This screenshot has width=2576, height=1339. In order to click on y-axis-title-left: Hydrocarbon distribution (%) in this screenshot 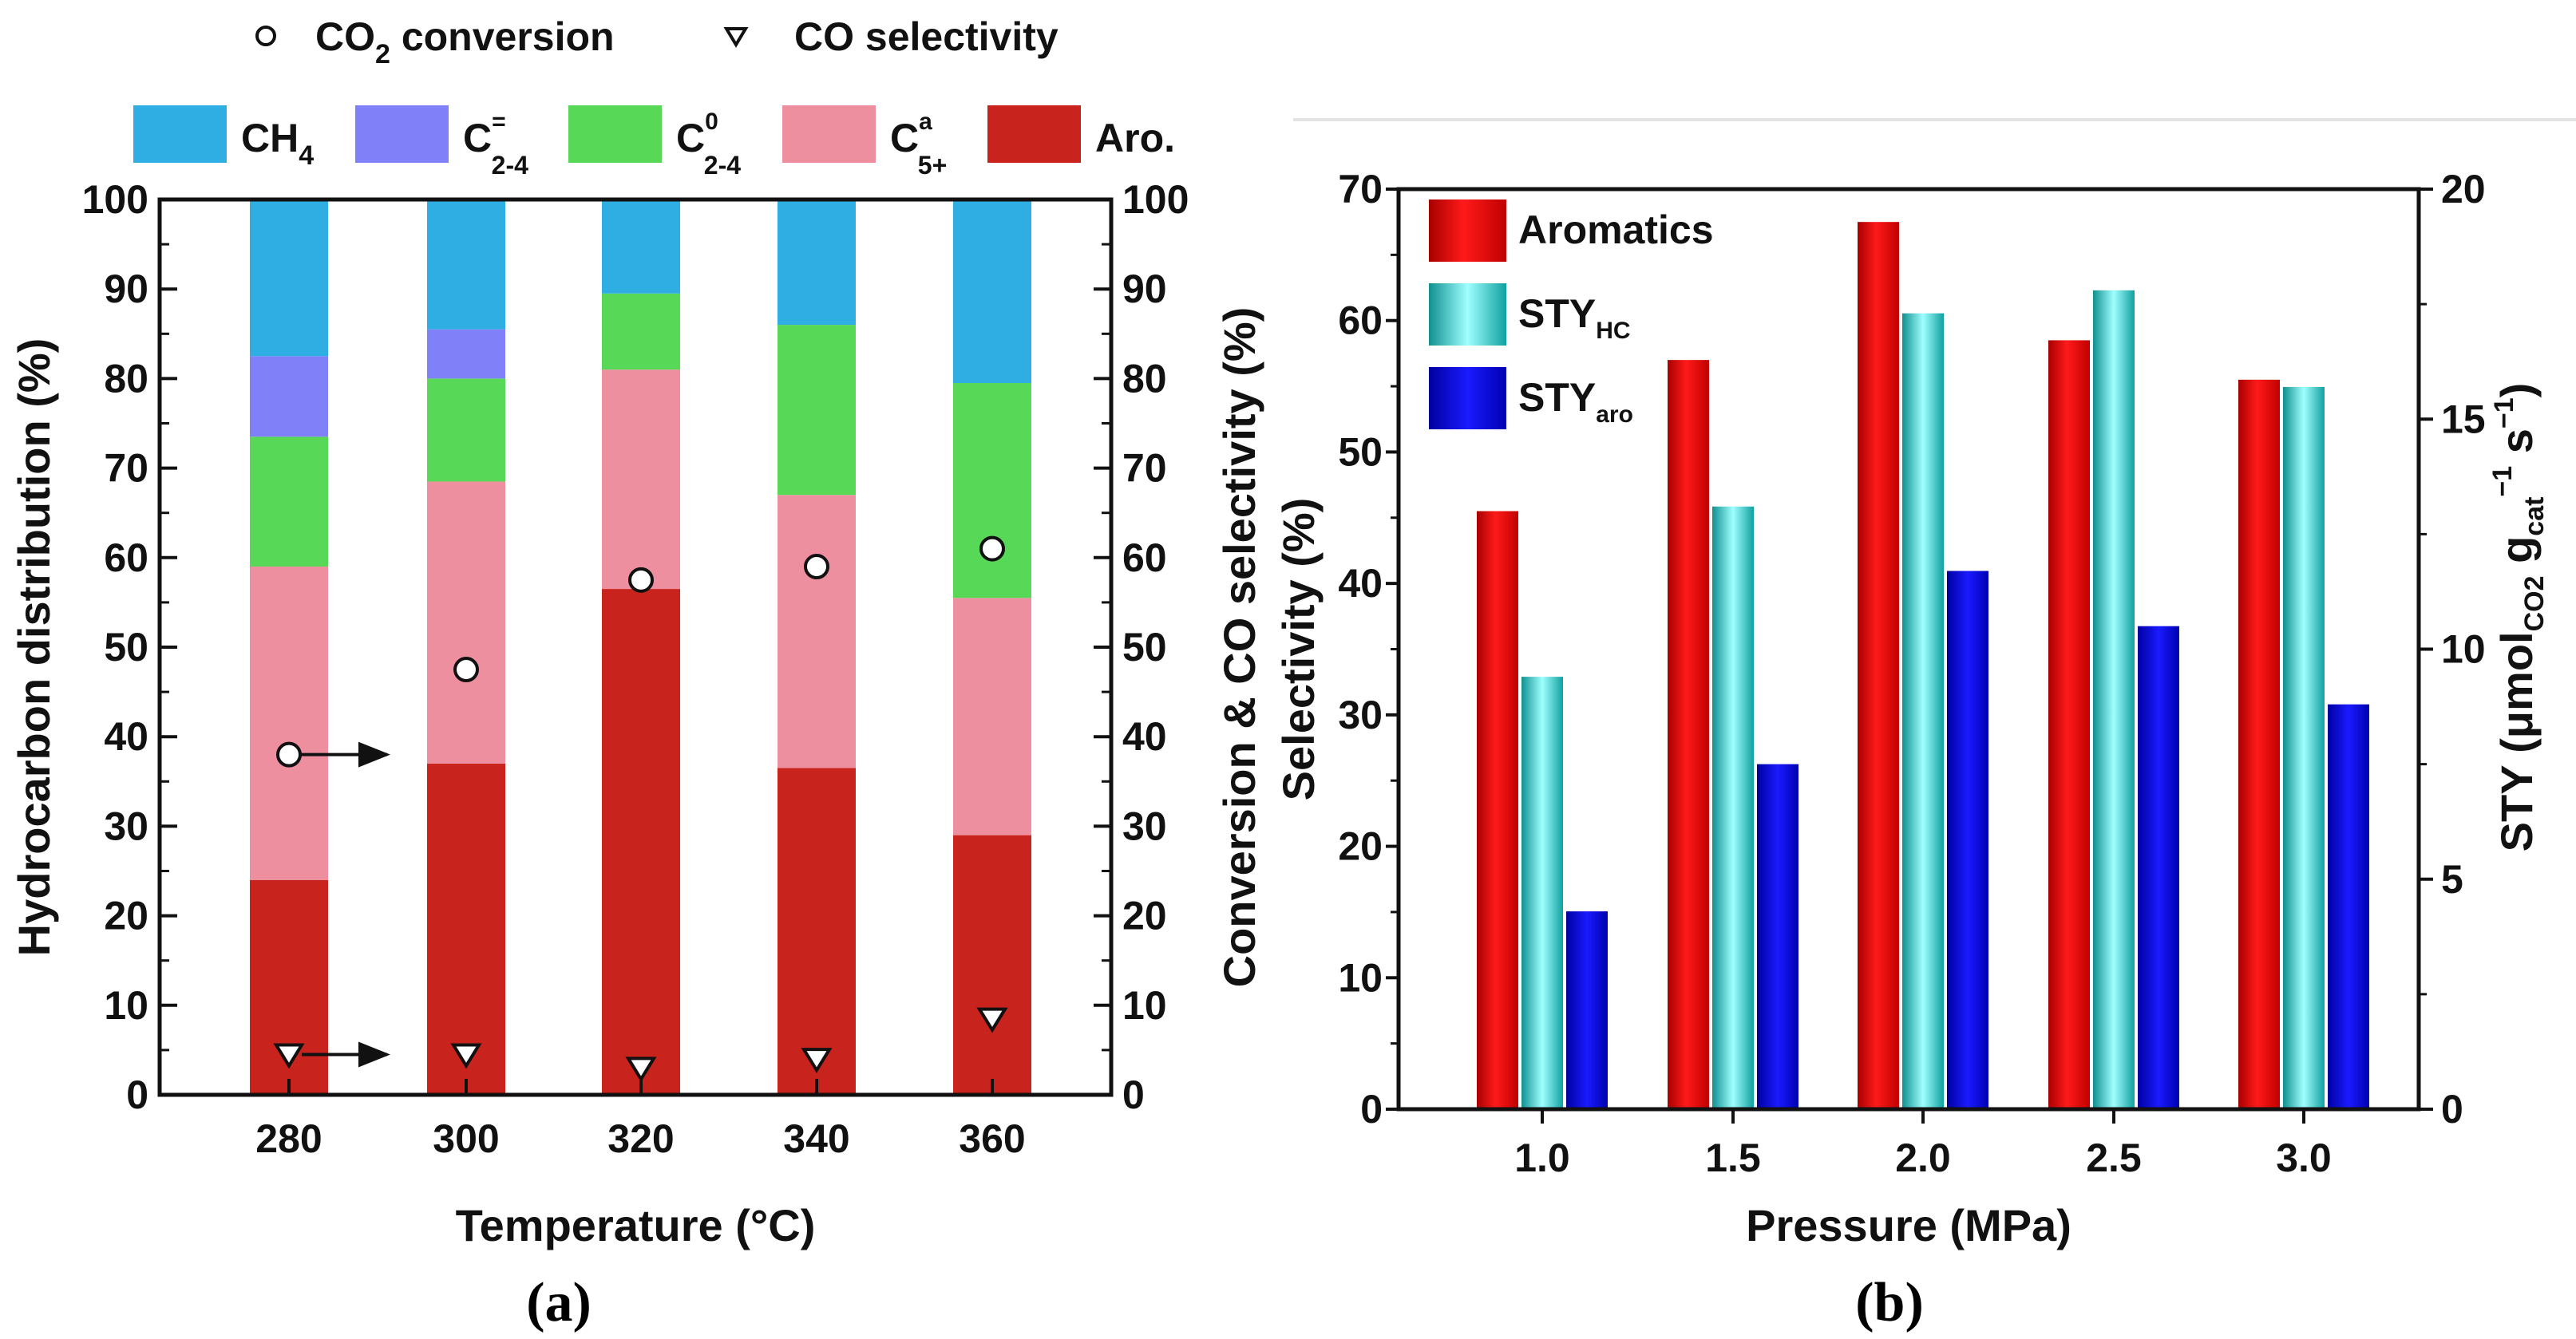, I will do `click(34, 647)`.